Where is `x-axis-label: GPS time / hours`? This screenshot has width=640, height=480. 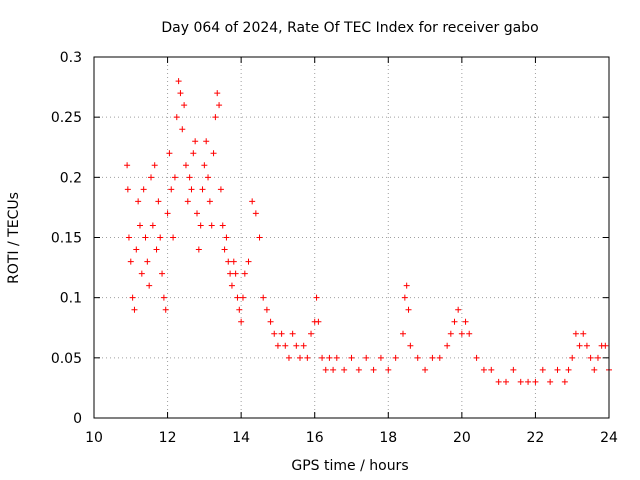 x-axis-label: GPS time / hours is located at coordinates (349, 466).